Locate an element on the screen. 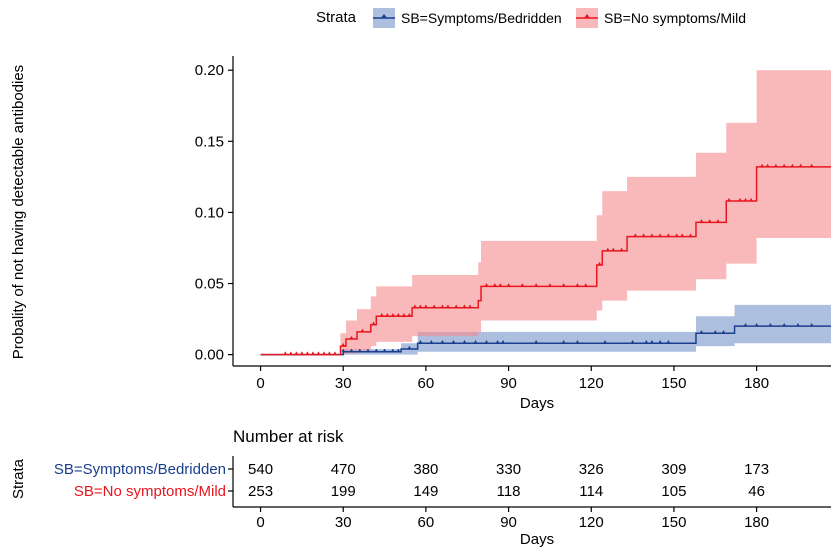  curve-bedridden is located at coordinates (545, 340).